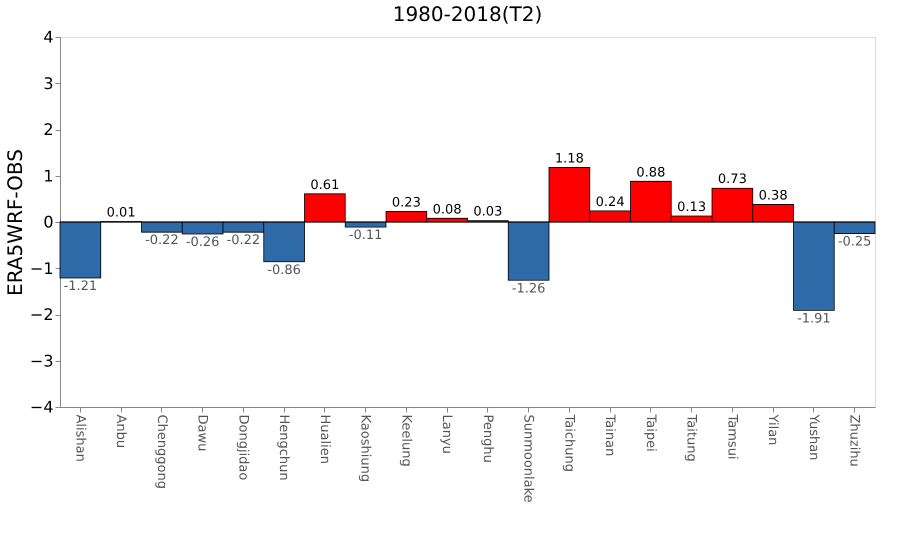 The image size is (908, 548). What do you see at coordinates (487, 212) in the screenshot?
I see `data-label: 0.03` at bounding box center [487, 212].